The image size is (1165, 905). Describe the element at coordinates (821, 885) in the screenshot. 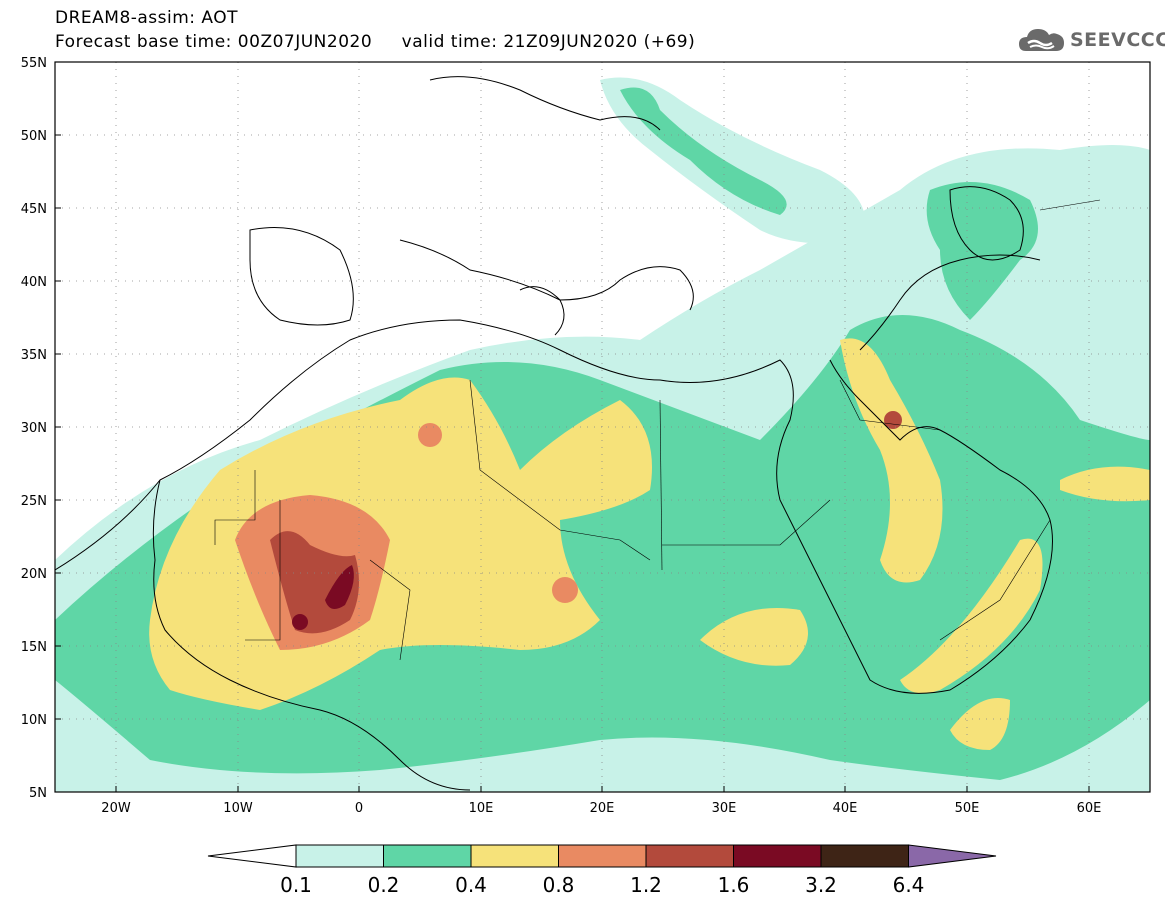

I see `colorbar-label: 3.2` at that location.